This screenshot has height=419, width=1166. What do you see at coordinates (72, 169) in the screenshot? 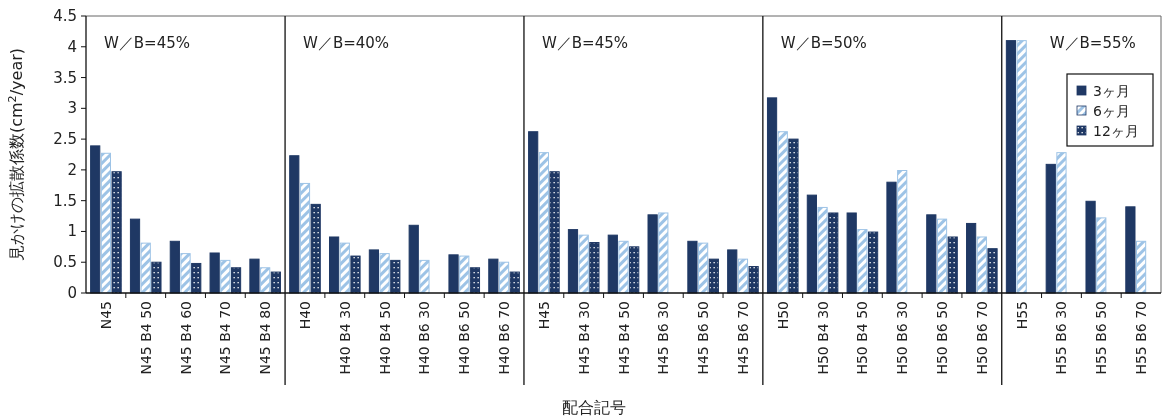
I see `y-tick-label: 2` at bounding box center [72, 169].